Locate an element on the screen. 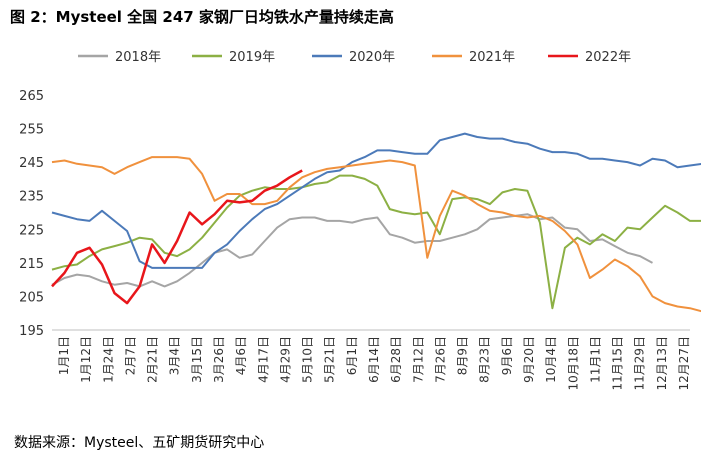  x-tick-label: 8月23日 is located at coordinates (485, 359).